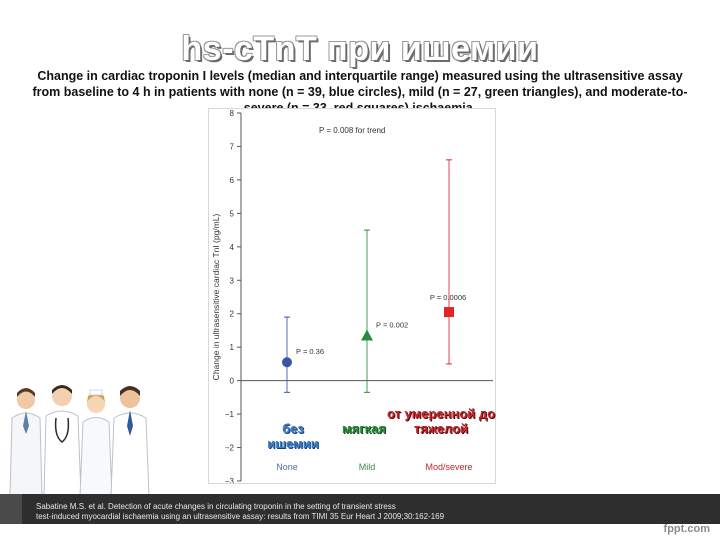 The height and width of the screenshot is (540, 720). I want to click on y-tick-label: −2, so click(230, 448).